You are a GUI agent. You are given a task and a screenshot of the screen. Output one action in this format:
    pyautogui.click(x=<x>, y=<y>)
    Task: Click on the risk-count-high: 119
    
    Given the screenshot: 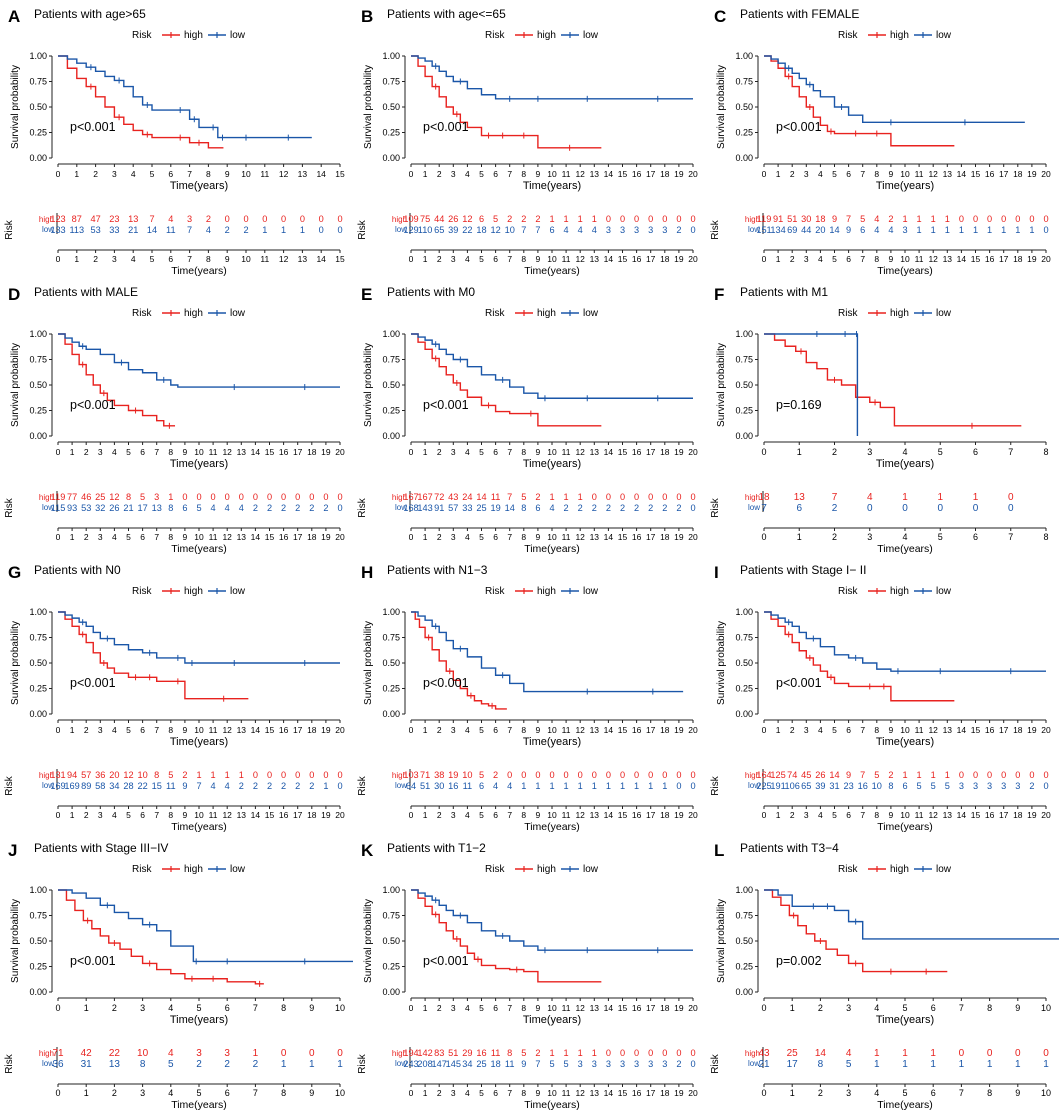 What is the action you would take?
    pyautogui.click(x=764, y=219)
    